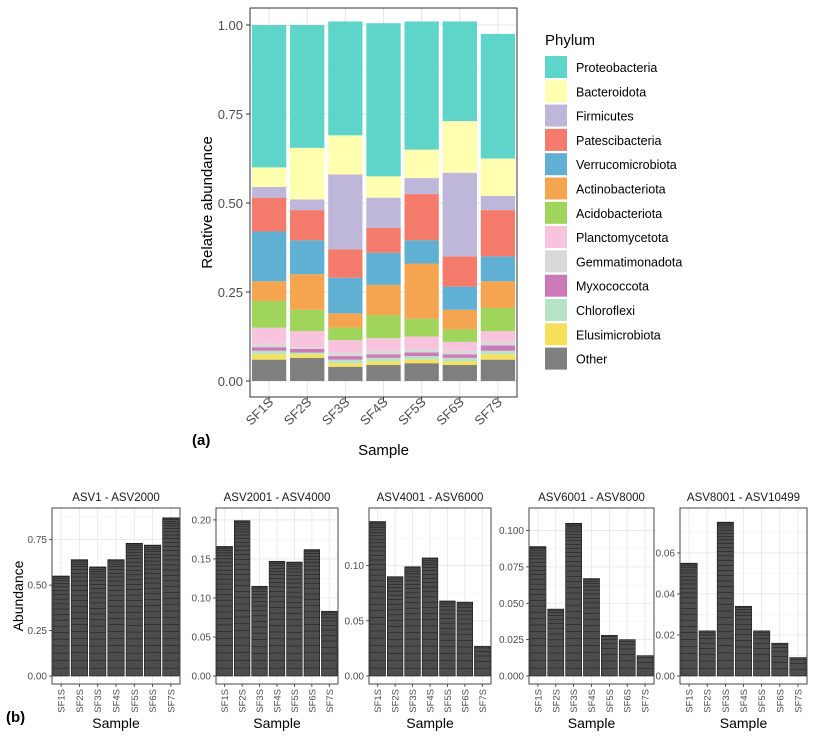 The height and width of the screenshot is (737, 818). Describe the element at coordinates (605, 311) in the screenshot. I see `legend-label: Chloroflexi` at that location.